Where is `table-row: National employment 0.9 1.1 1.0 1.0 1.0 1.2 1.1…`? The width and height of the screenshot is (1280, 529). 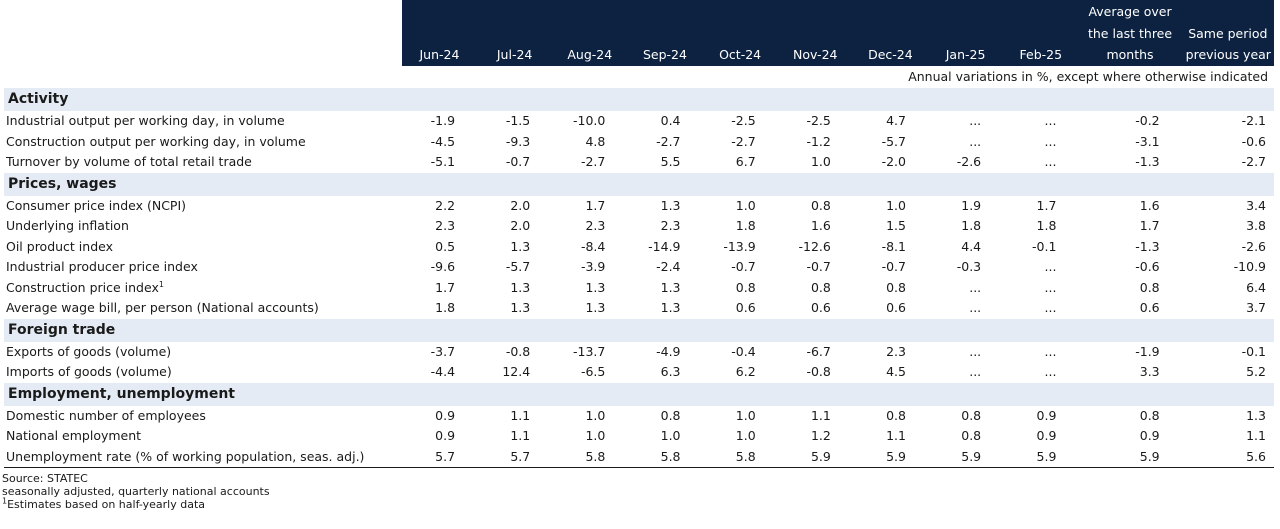 table-row: National employment 0.9 1.1 1.0 1.0 1.0 1.2 1.1… is located at coordinates (639, 436).